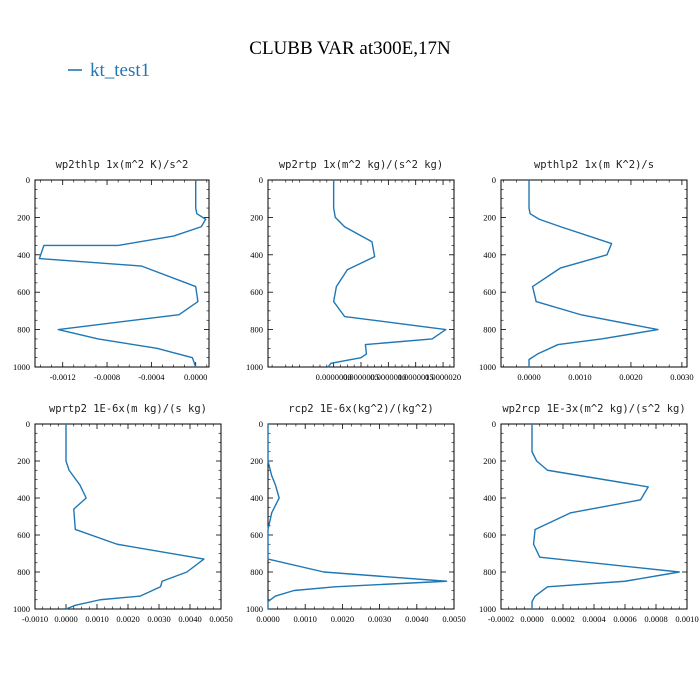  I want to click on panel-title: wp2thlp 1x(m^2 K)/s^2, so click(122, 165).